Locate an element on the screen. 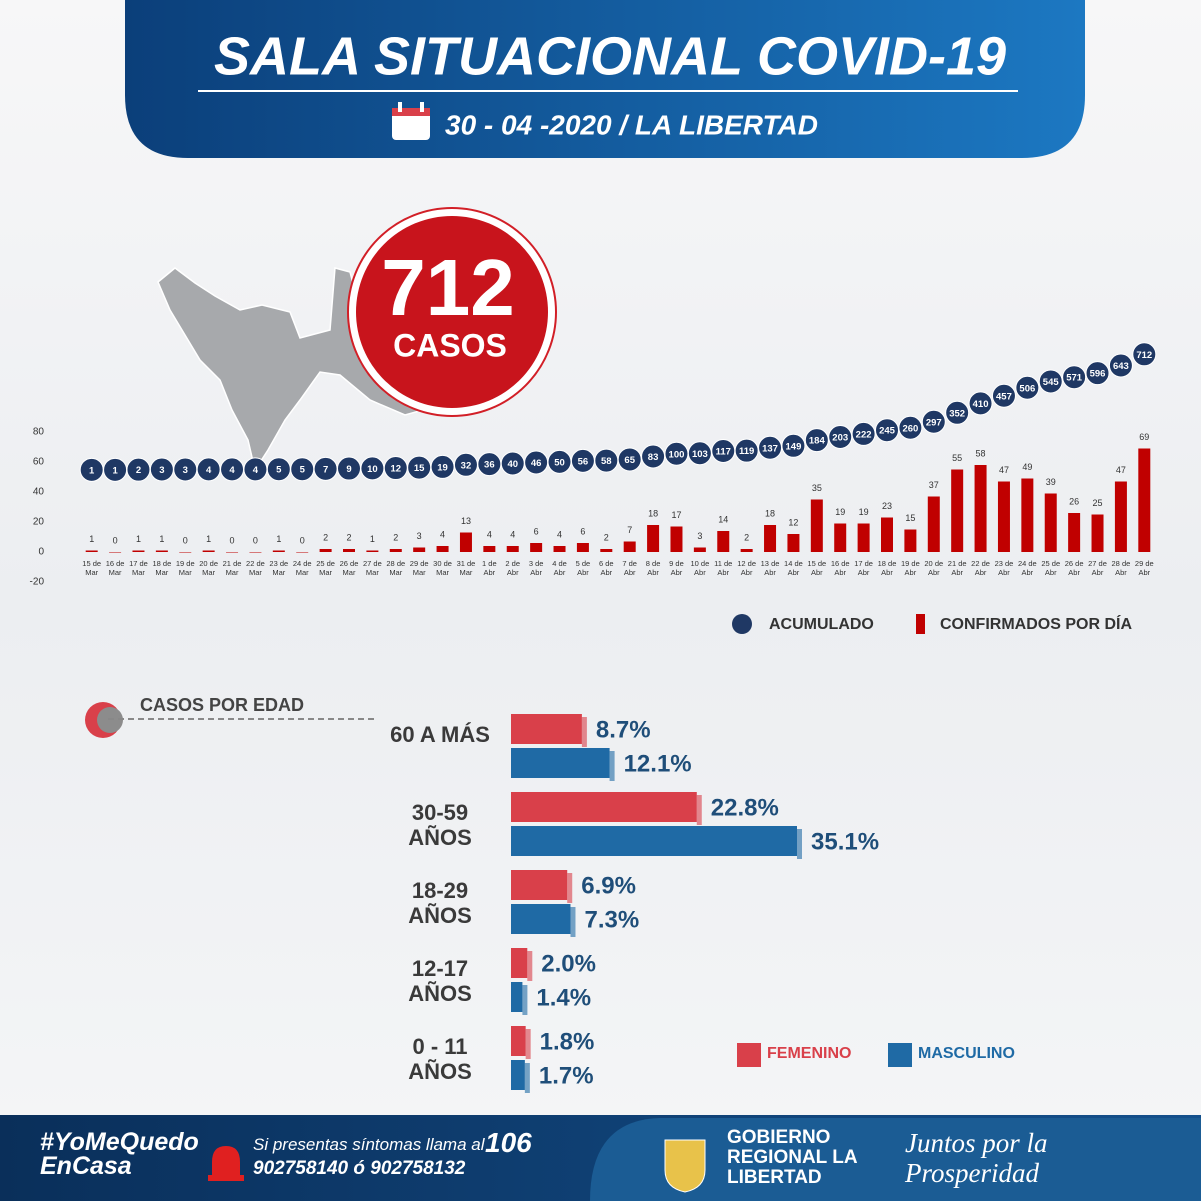 Image resolution: width=1201 pixels, height=1201 pixels. x-tick-label: 1 de Abr is located at coordinates (489, 568).